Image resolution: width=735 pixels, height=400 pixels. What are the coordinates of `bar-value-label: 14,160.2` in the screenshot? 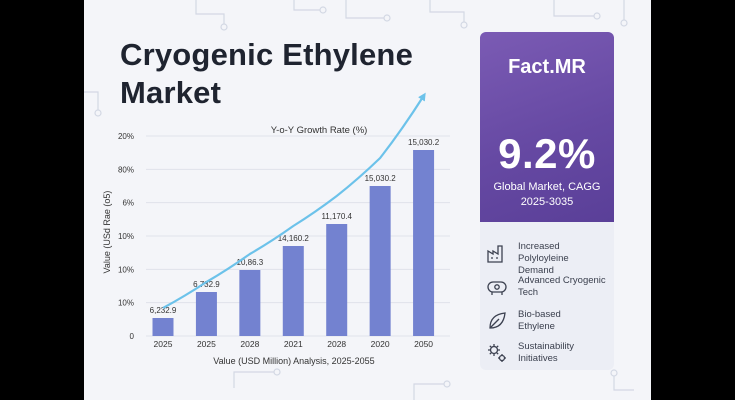 It's located at (294, 238).